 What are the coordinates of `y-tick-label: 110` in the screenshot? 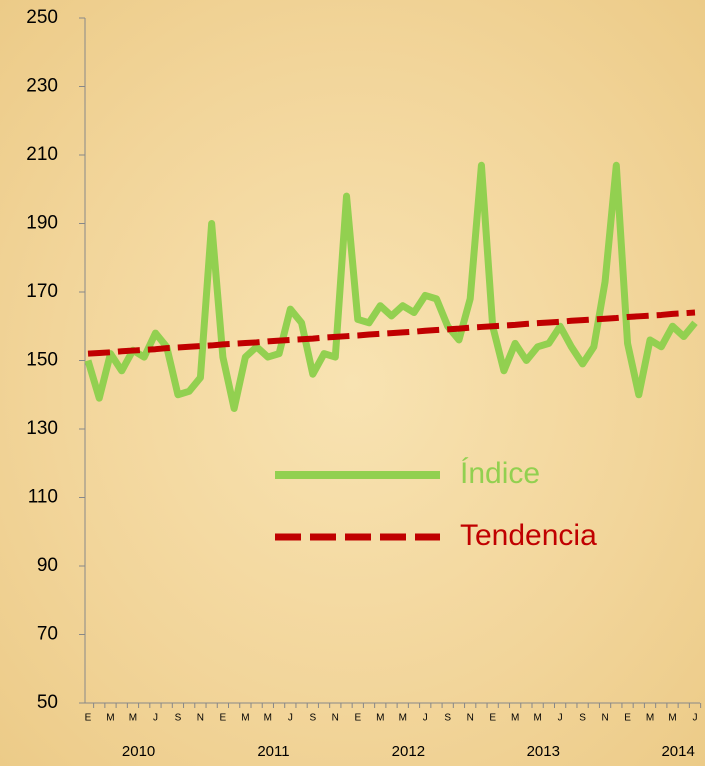 It's located at (43, 497).